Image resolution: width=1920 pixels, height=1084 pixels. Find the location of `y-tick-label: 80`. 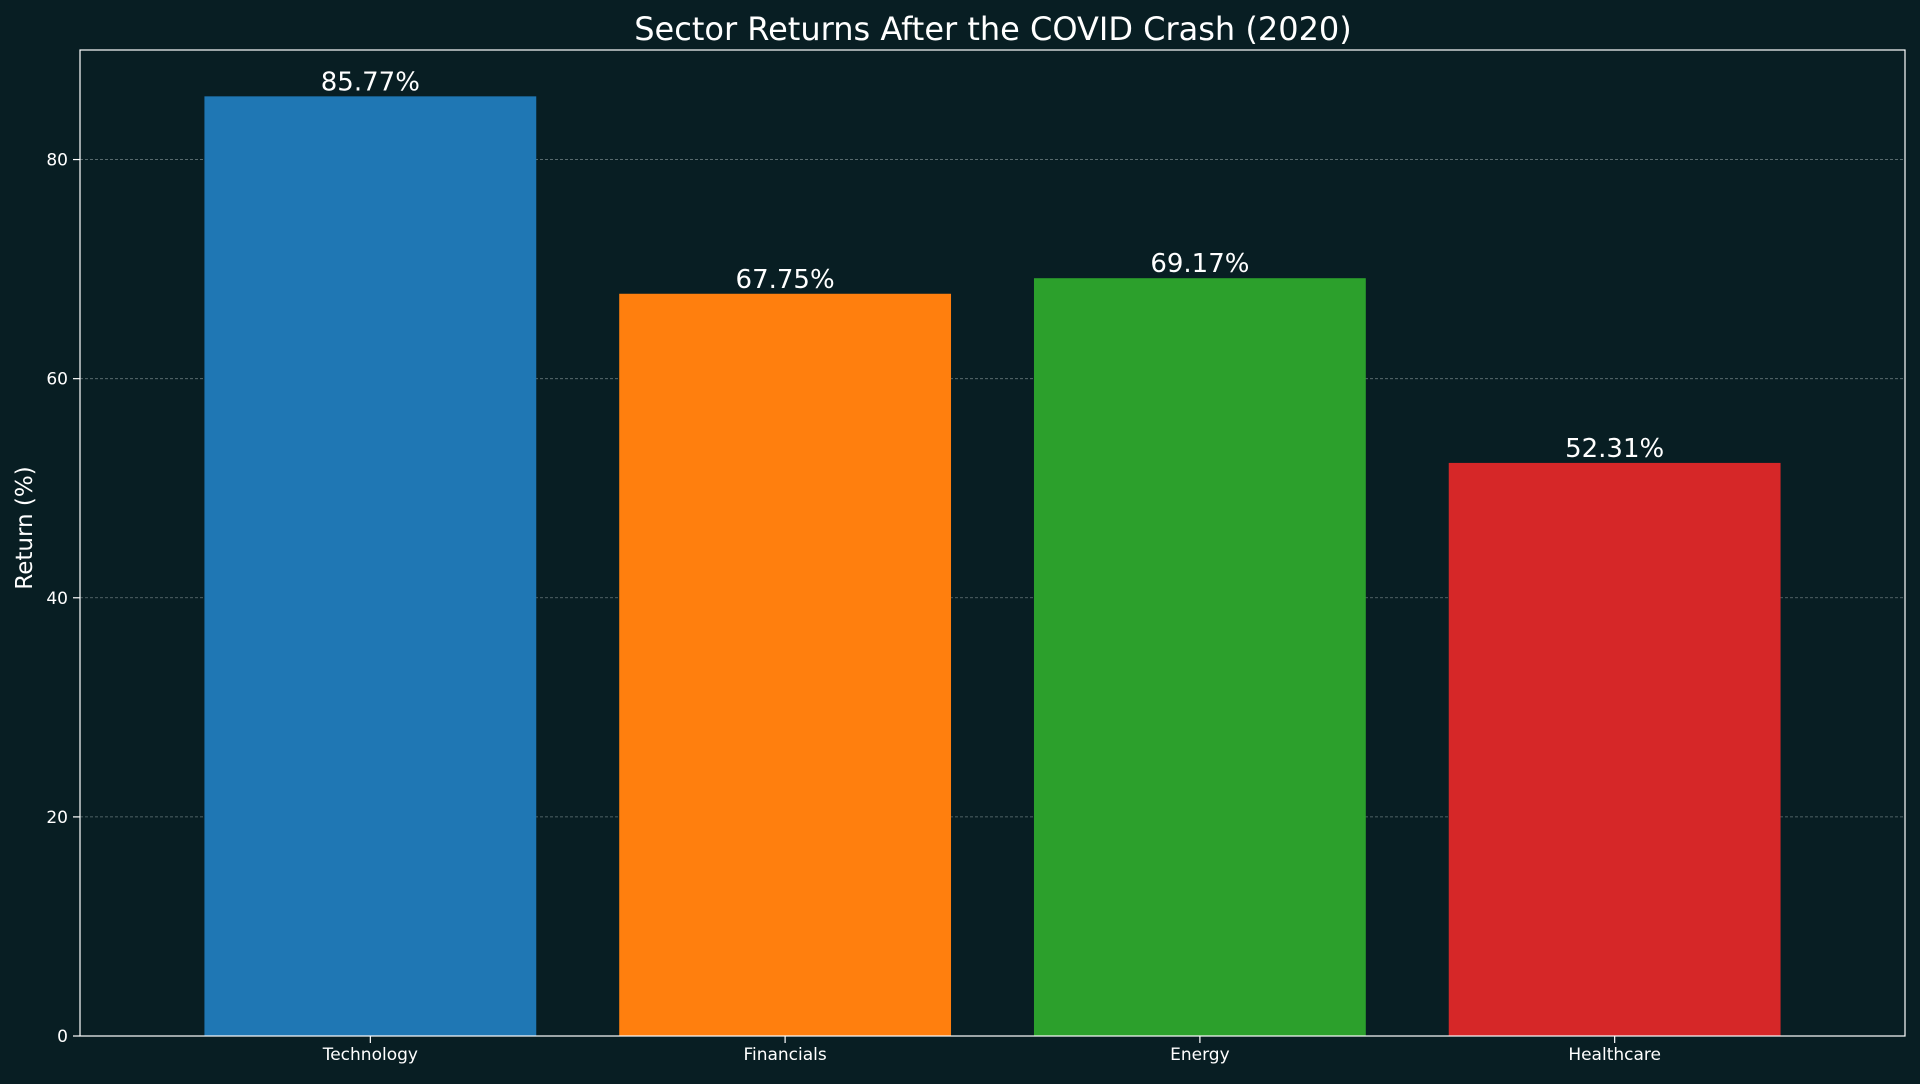

y-tick-label: 80 is located at coordinates (57, 161).